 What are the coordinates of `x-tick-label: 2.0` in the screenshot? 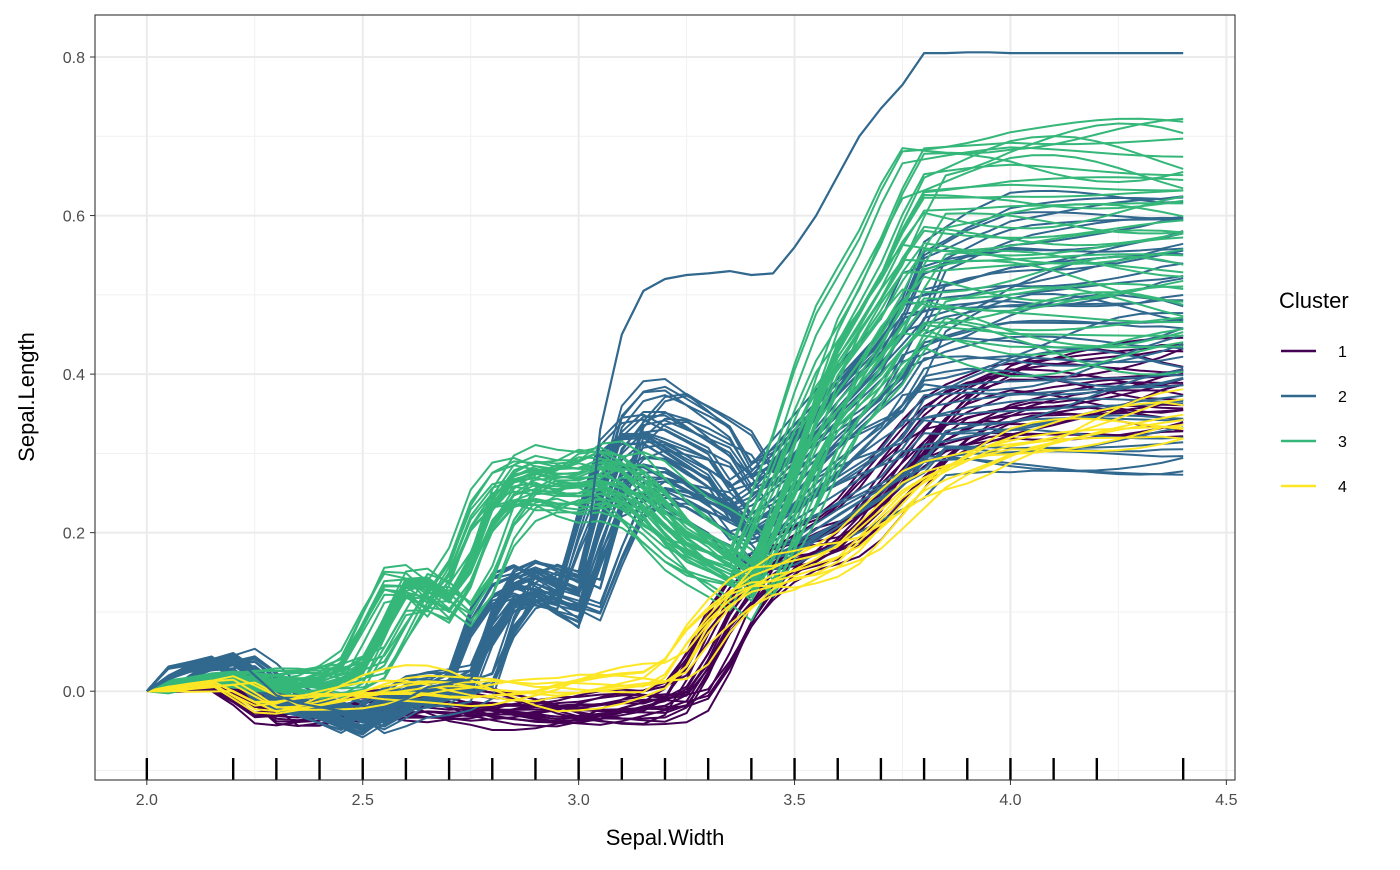 It's located at (147, 800).